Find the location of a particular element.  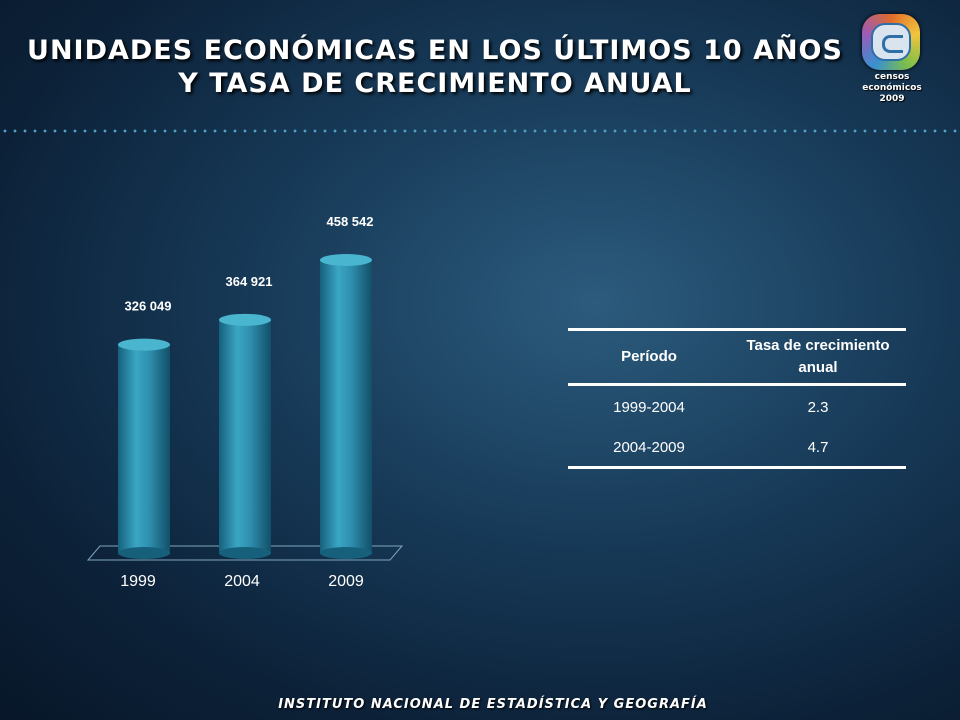

censos-economicos-logo: censos económicos 2009 is located at coordinates (892, 64).